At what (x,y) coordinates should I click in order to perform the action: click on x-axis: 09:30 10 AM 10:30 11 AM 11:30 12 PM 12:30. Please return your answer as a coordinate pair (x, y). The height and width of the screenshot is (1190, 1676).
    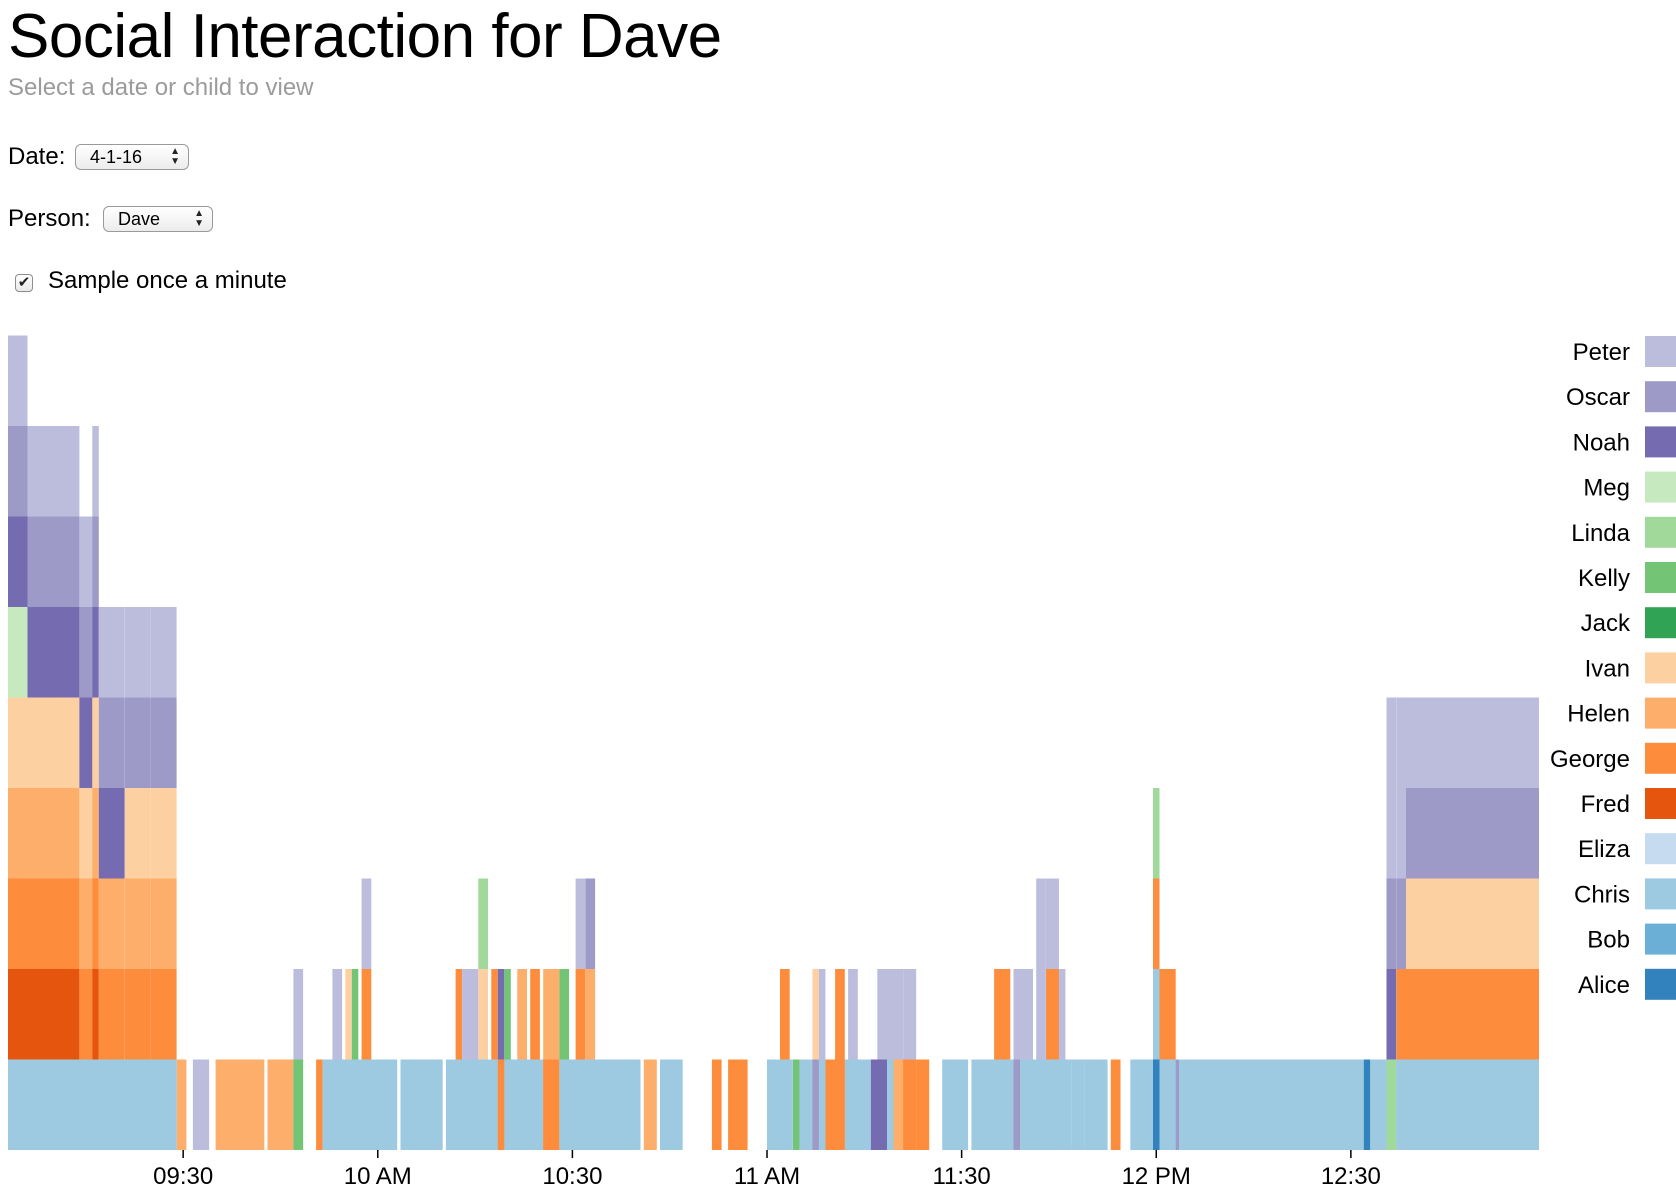
    Looking at the image, I should click on (767, 1170).